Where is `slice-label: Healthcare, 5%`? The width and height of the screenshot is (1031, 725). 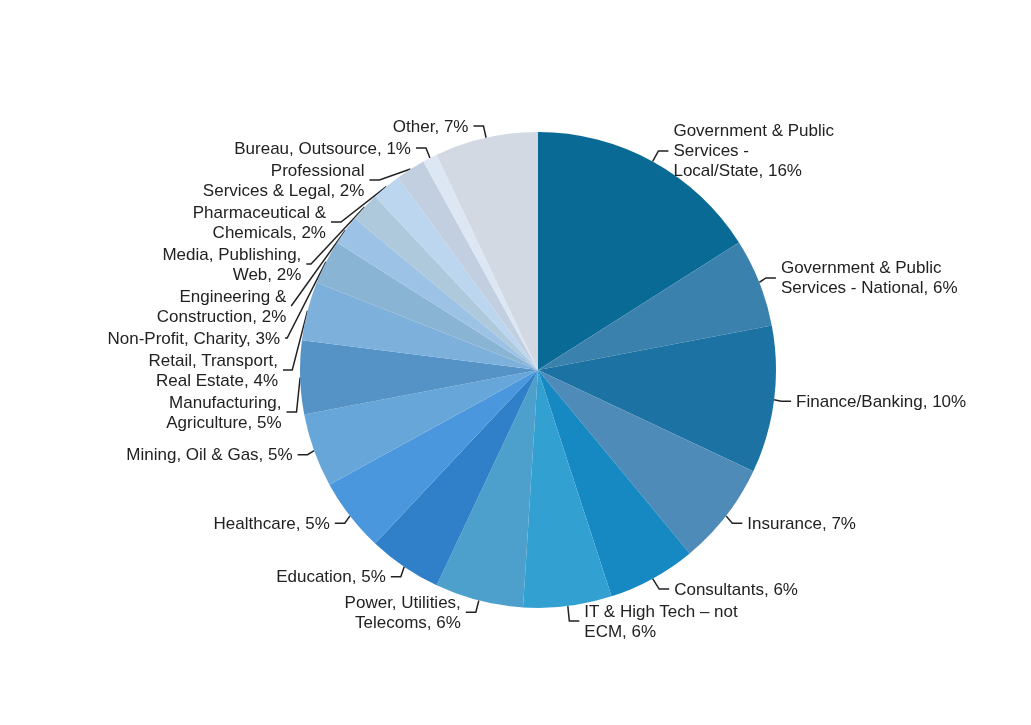 slice-label: Healthcare, 5% is located at coordinates (271, 523).